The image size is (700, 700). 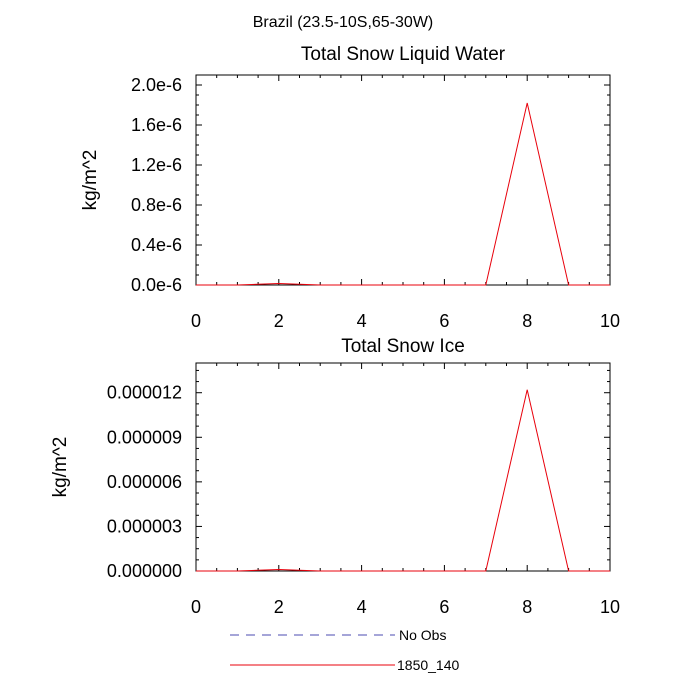 What do you see at coordinates (156, 125) in the screenshot?
I see `y-tick-label: 1.6e-6` at bounding box center [156, 125].